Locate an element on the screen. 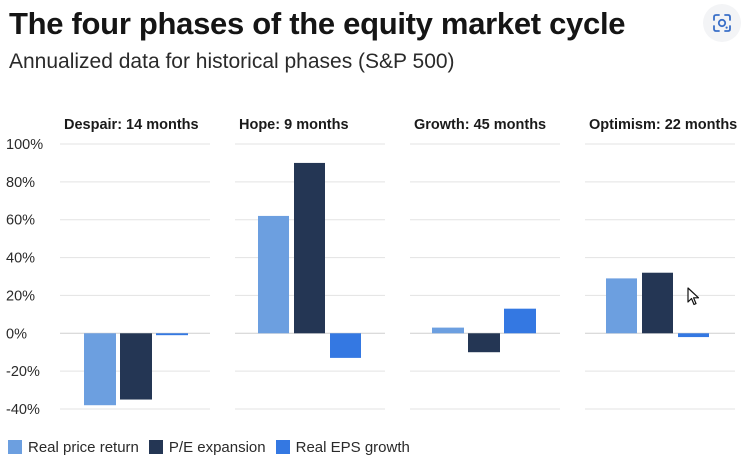 This screenshot has height=457, width=752. phase-label-optimism: Optimism: 22 months is located at coordinates (663, 125).